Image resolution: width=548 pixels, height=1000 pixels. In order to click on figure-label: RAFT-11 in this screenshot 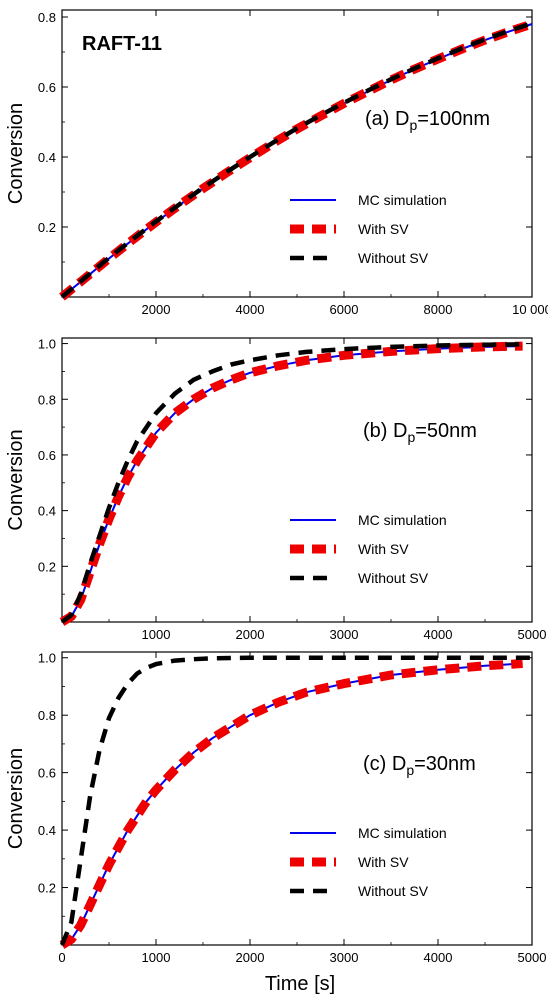, I will do `click(122, 44)`.